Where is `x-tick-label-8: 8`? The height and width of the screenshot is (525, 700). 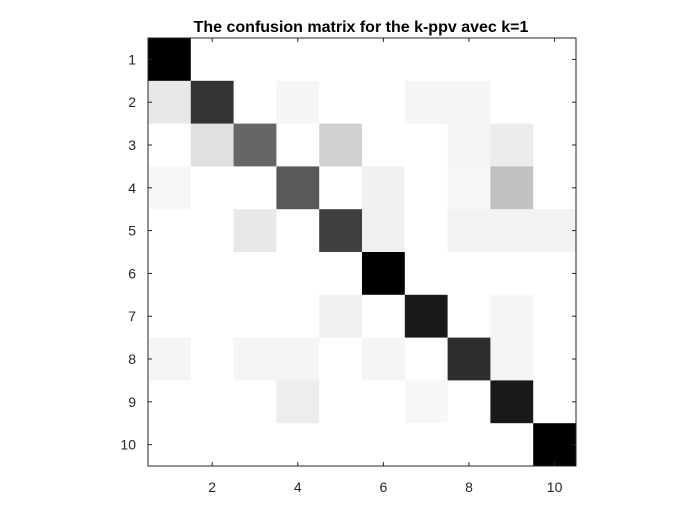
x-tick-label-8: 8 is located at coordinates (469, 487).